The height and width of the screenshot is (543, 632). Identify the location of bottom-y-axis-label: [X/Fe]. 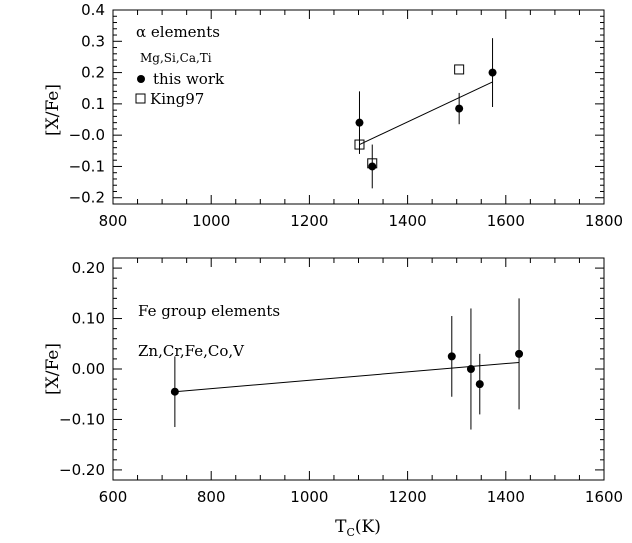
(53, 369).